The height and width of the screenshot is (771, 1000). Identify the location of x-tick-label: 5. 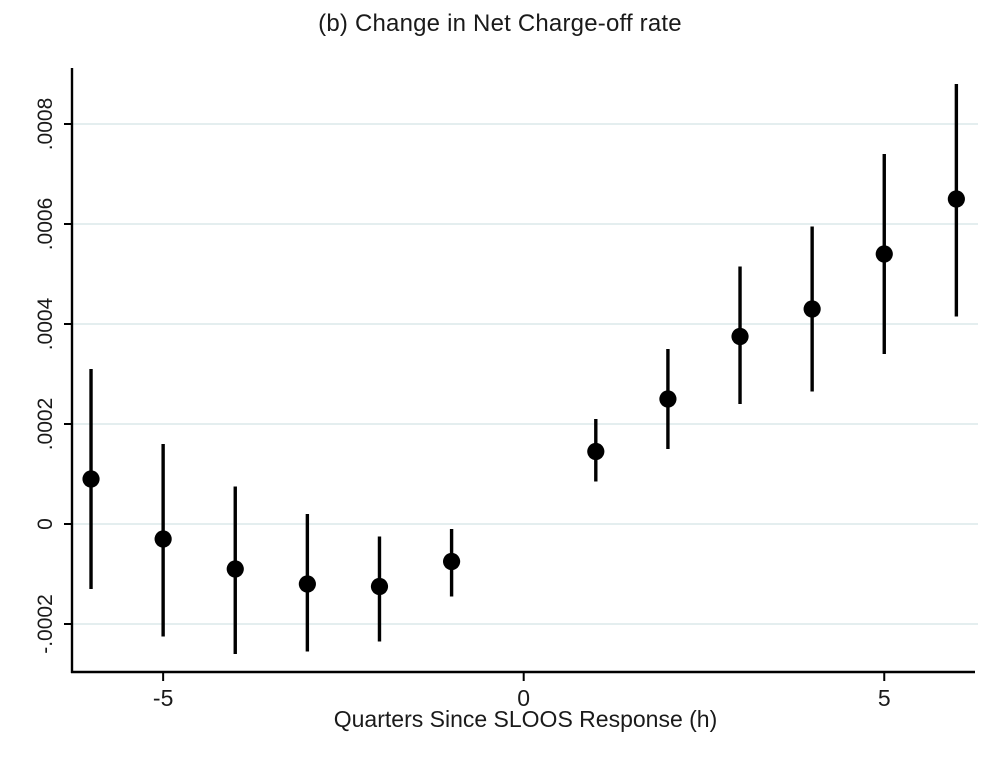
(884, 698).